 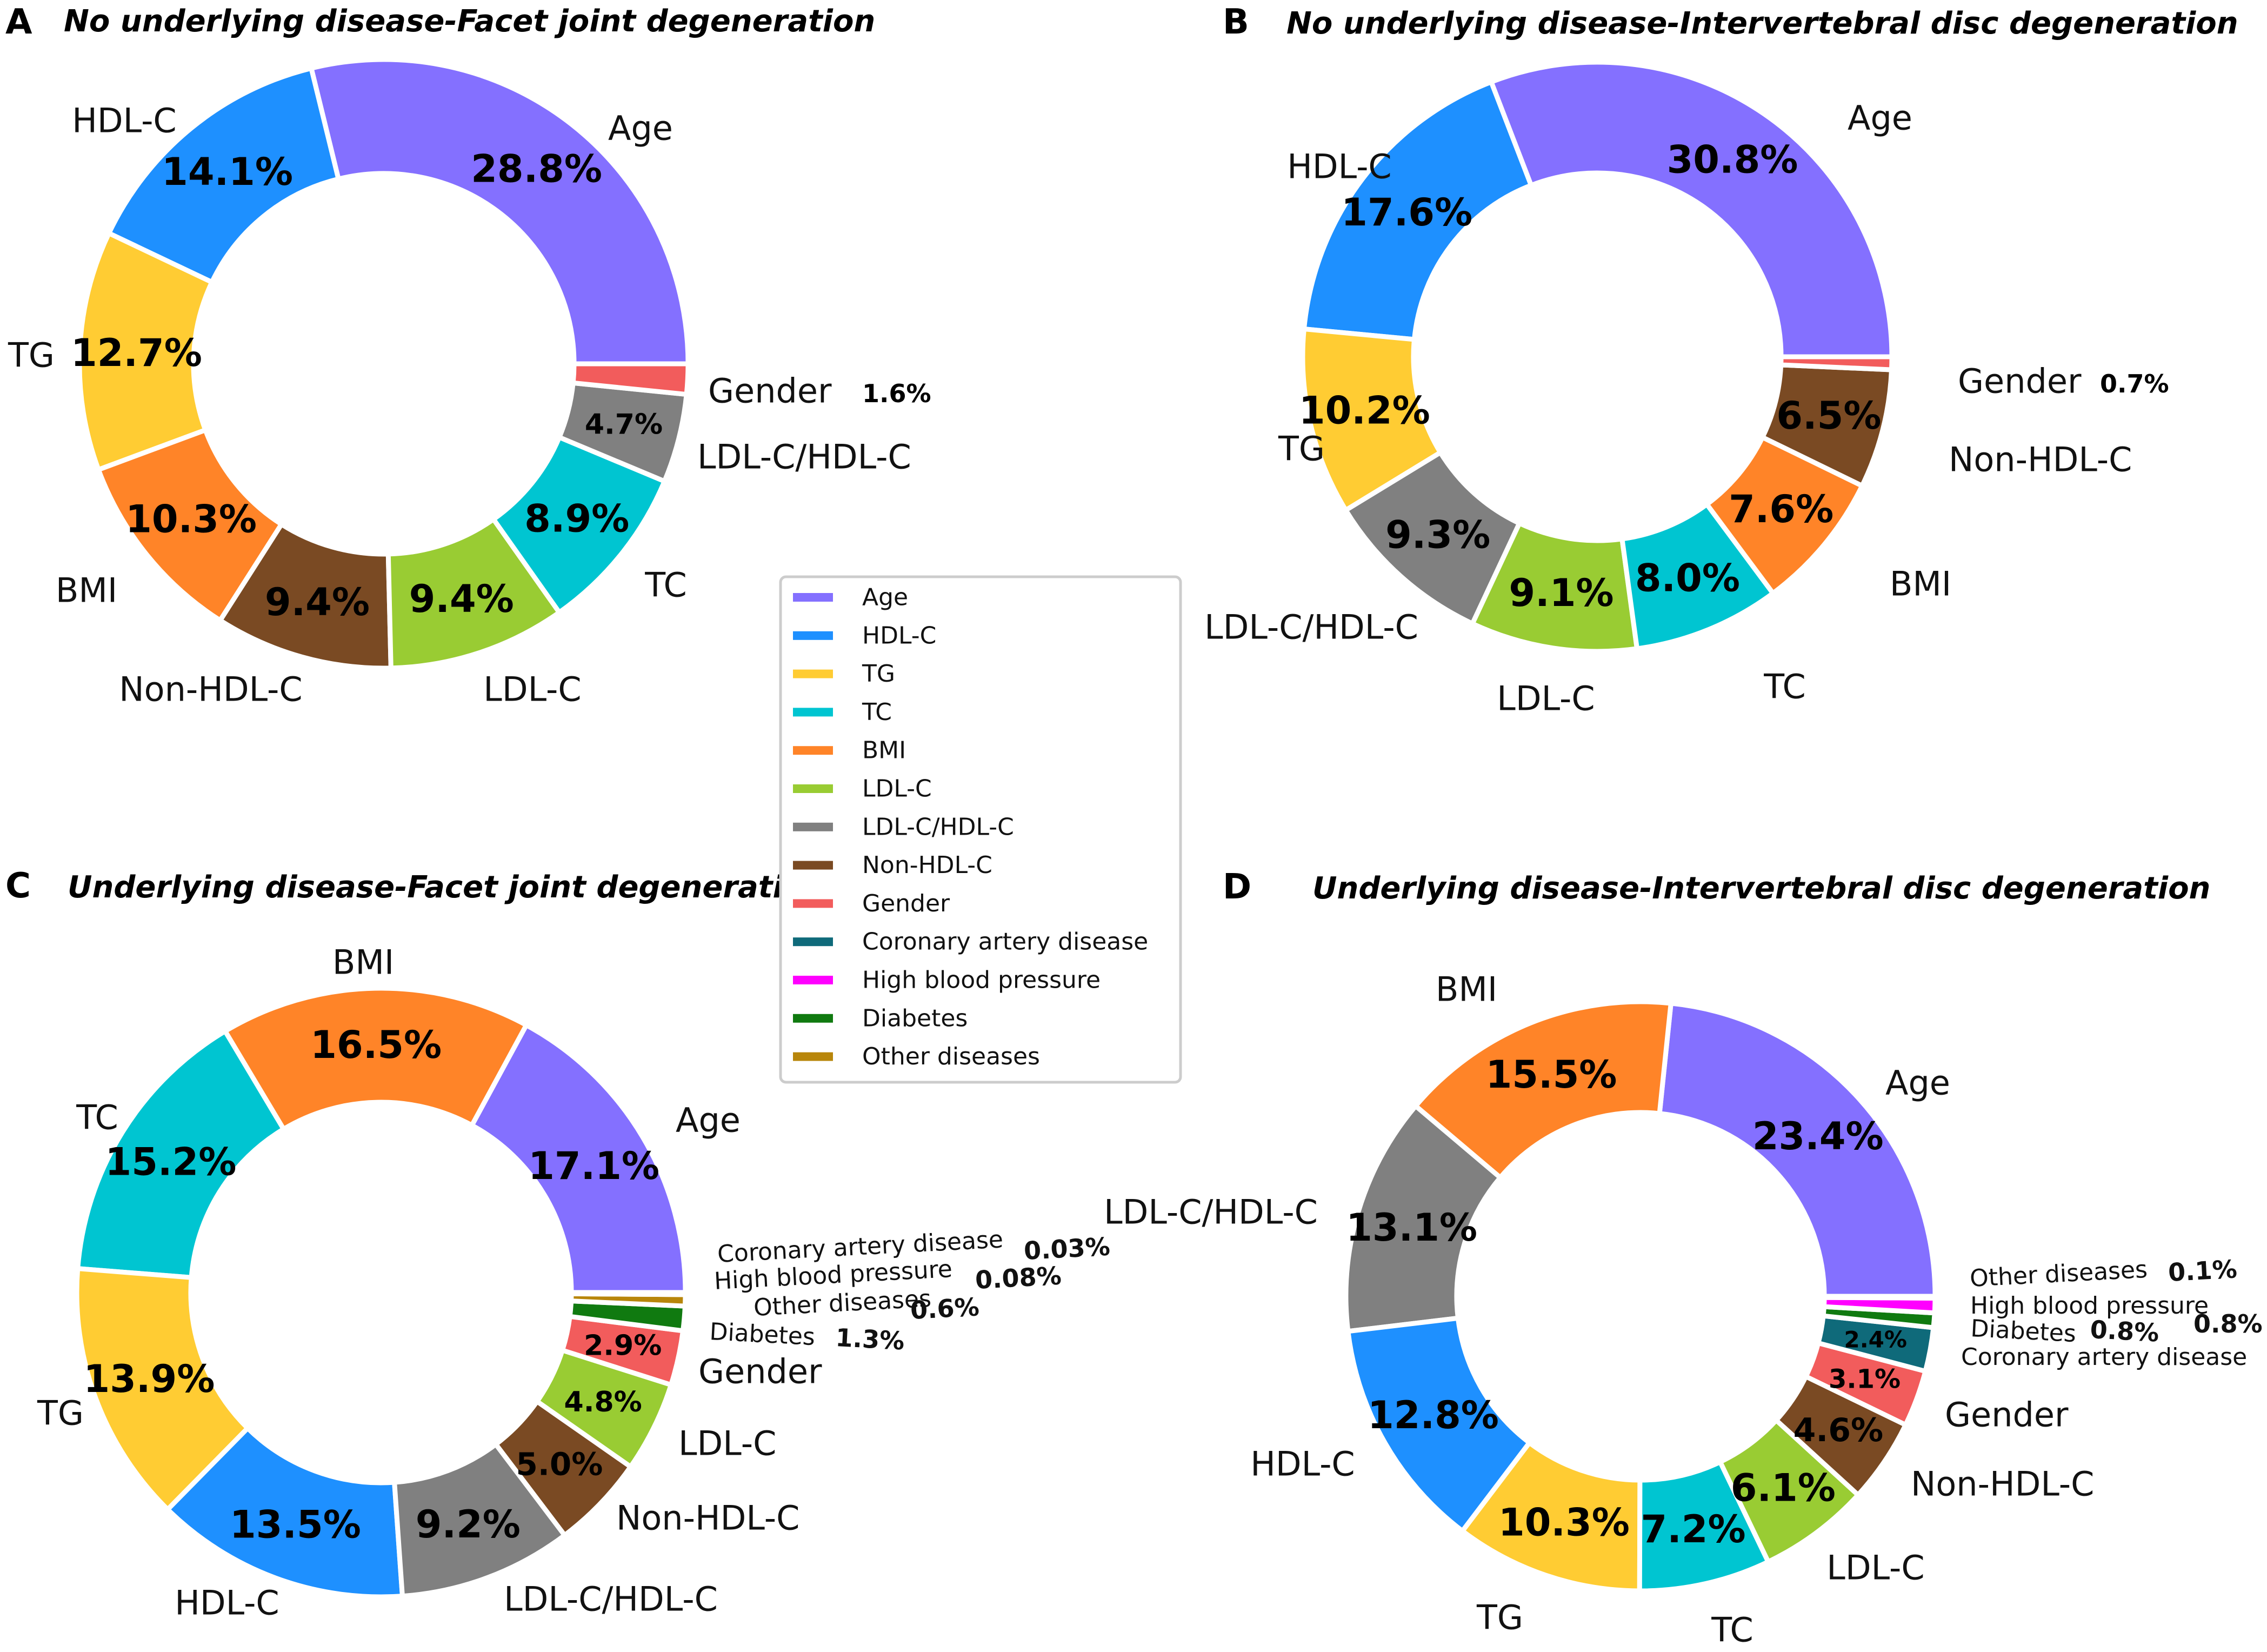 I want to click on panel-c-pct-other-diseases: 0.6%, so click(x=945, y=1308).